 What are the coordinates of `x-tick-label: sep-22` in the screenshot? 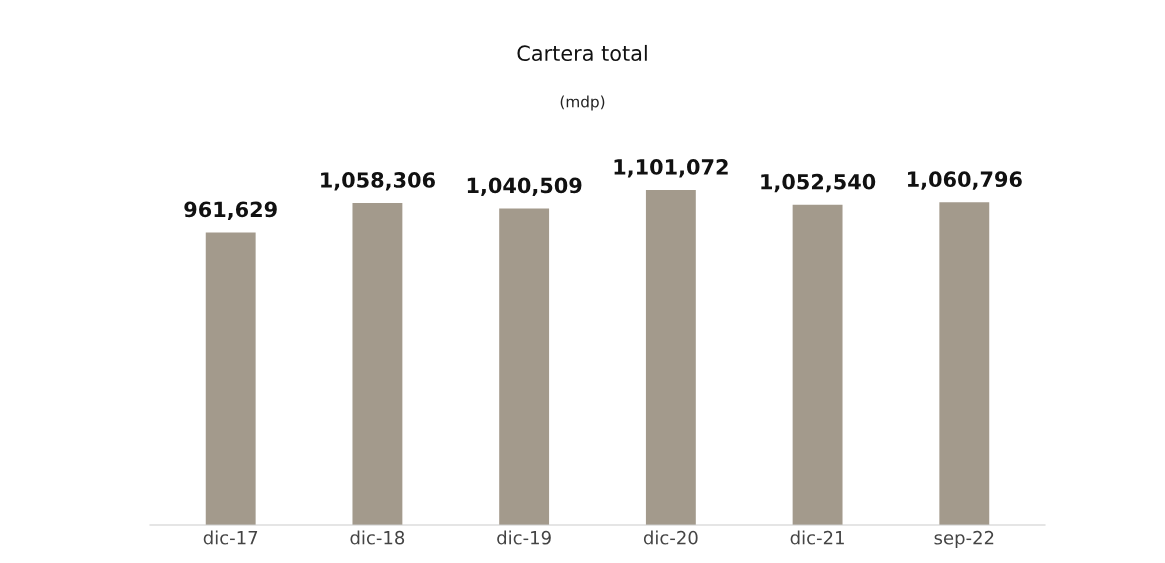 It's located at (964, 539).